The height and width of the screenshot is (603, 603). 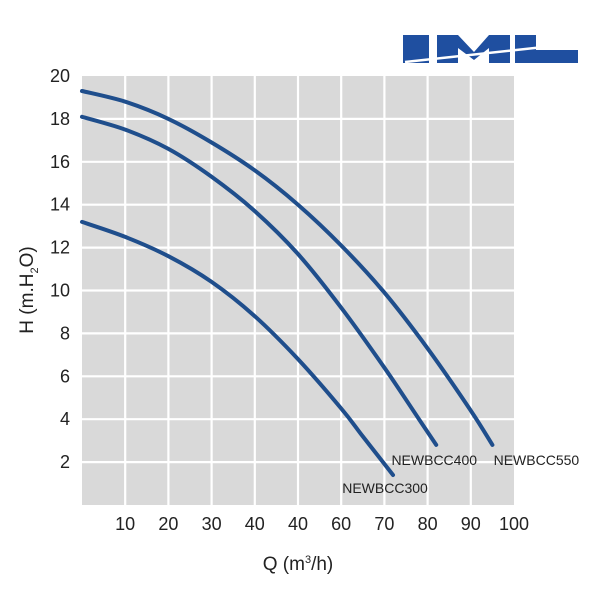 I want to click on x-axis-title: Q (m3/h), so click(x=298, y=564).